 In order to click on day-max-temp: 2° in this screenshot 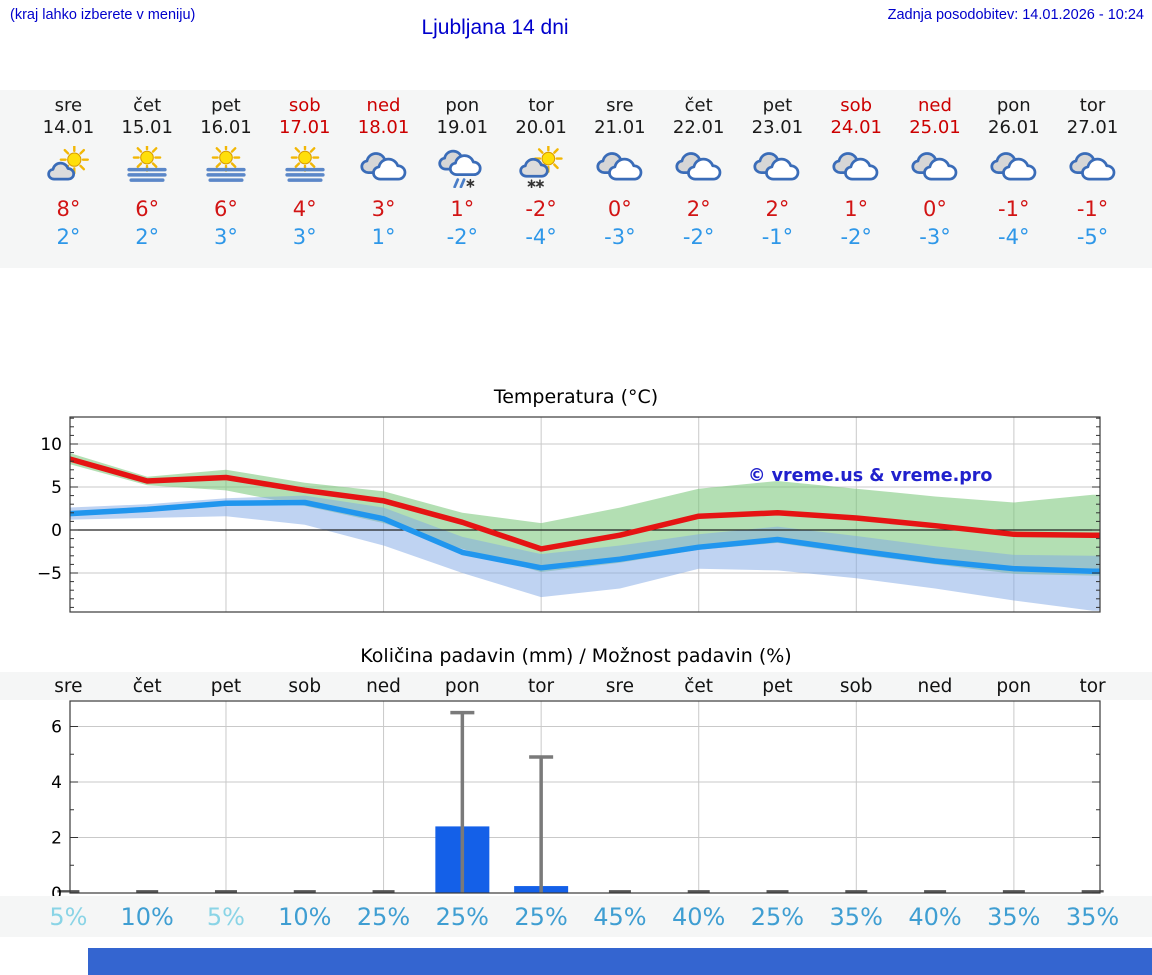, I will do `click(777, 209)`.